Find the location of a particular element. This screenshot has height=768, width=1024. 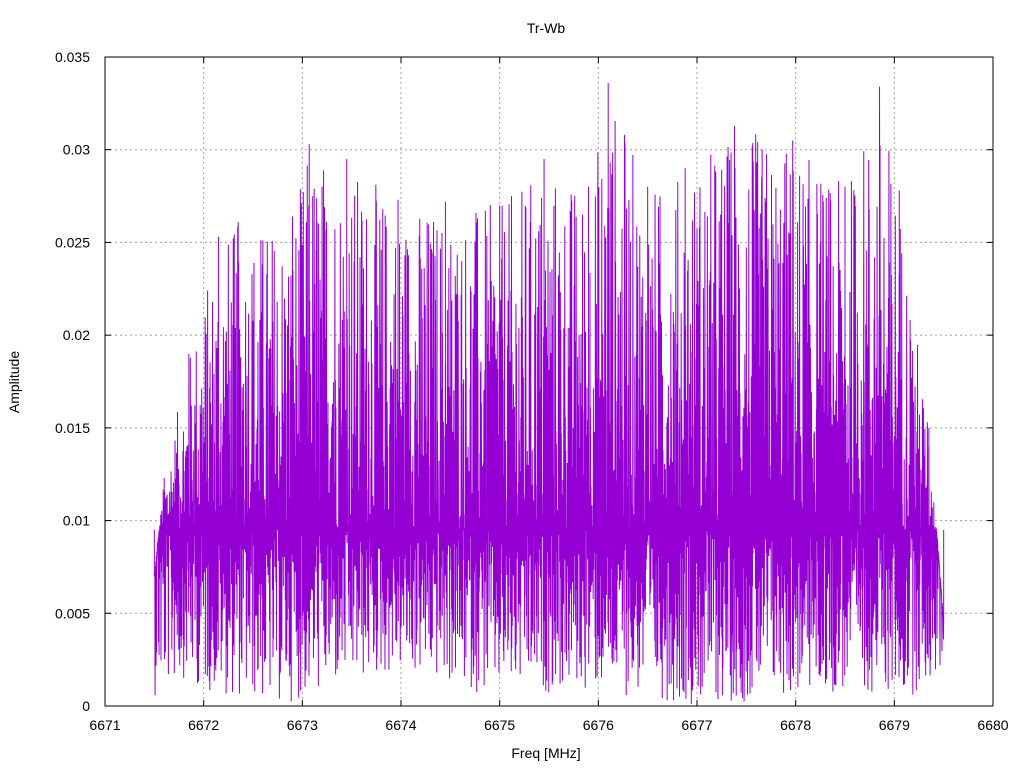

x-axis-title: Freq [MHz] is located at coordinates (545, 753).